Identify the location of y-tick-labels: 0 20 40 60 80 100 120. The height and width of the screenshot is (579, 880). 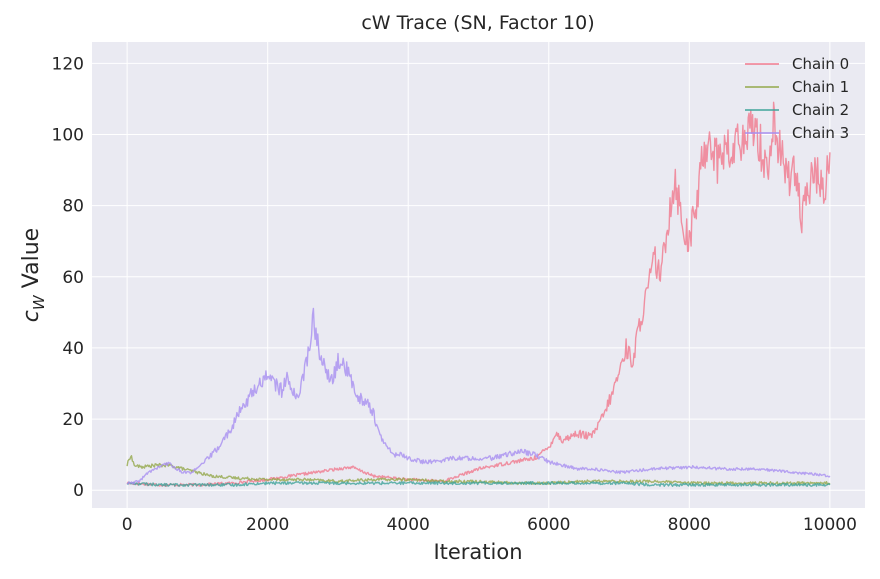
(68, 277).